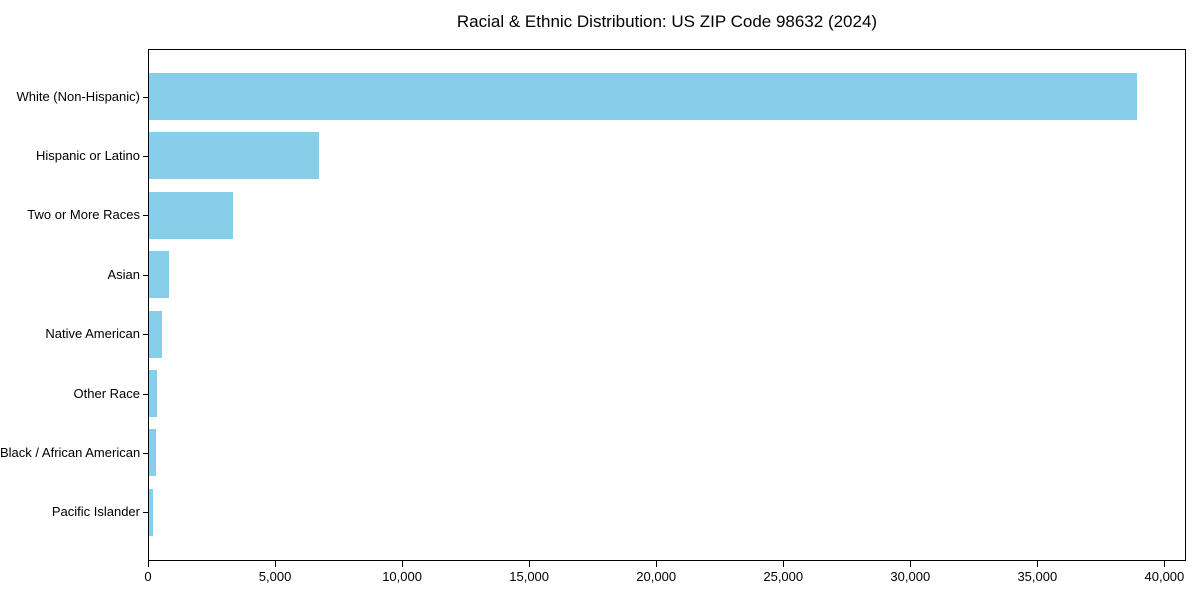 Image resolution: width=1200 pixels, height=600 pixels. What do you see at coordinates (643, 96) in the screenshot?
I see `bar-white-non-hispanic` at bounding box center [643, 96].